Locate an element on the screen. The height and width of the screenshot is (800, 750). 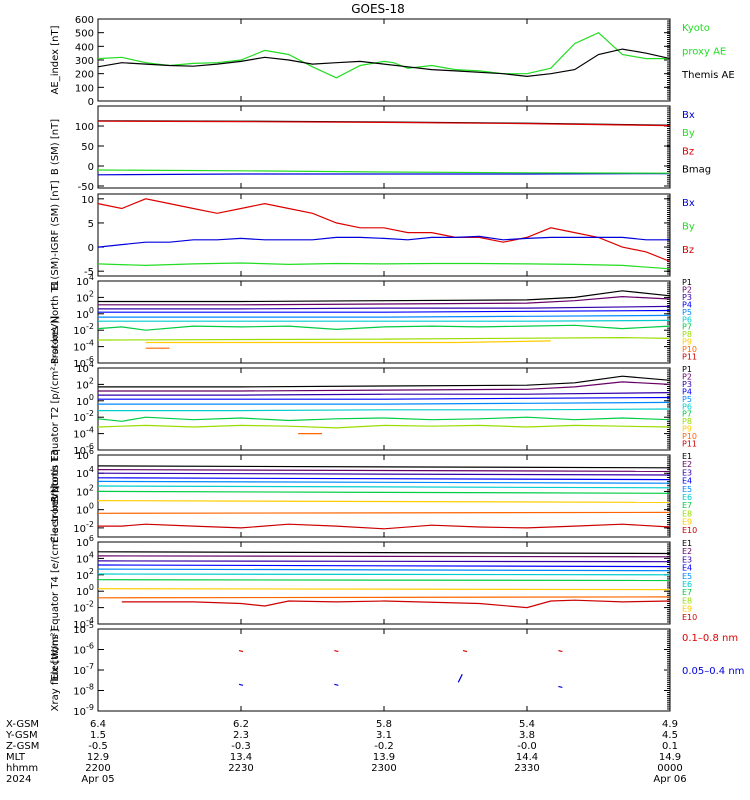
y-tick-label: 400 is located at coordinates (84, 47).